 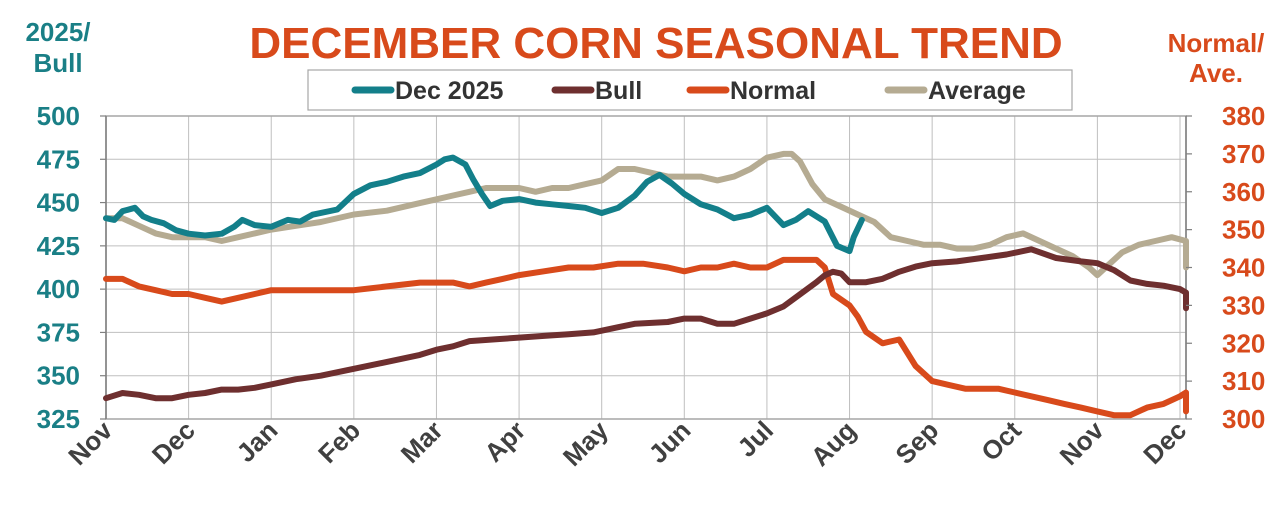 I want to click on right-axis-title-line1: Normal/, so click(x=1216, y=43).